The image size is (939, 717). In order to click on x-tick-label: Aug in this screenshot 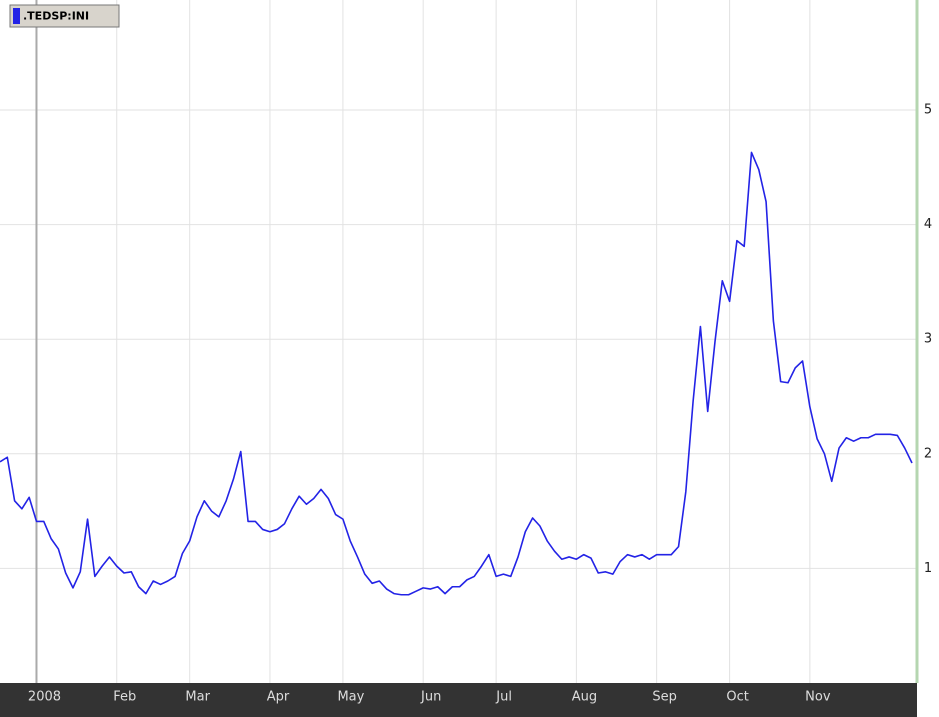, I will do `click(584, 697)`.